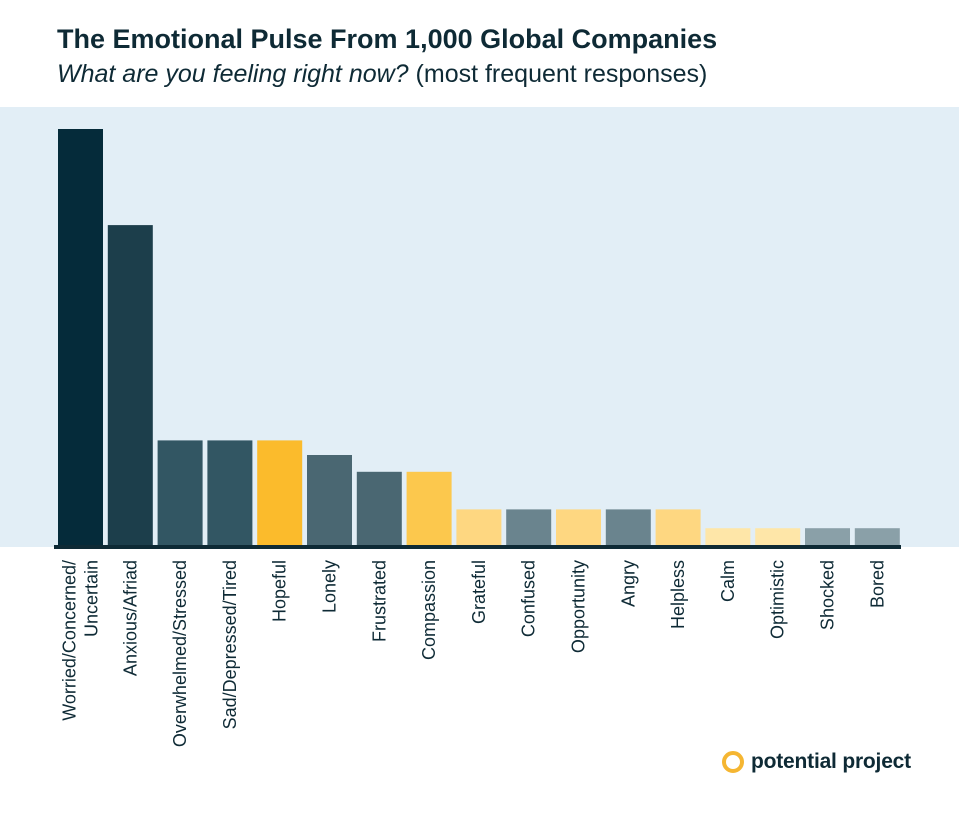  What do you see at coordinates (628, 583) in the screenshot?
I see `tick-label-11: Angry` at bounding box center [628, 583].